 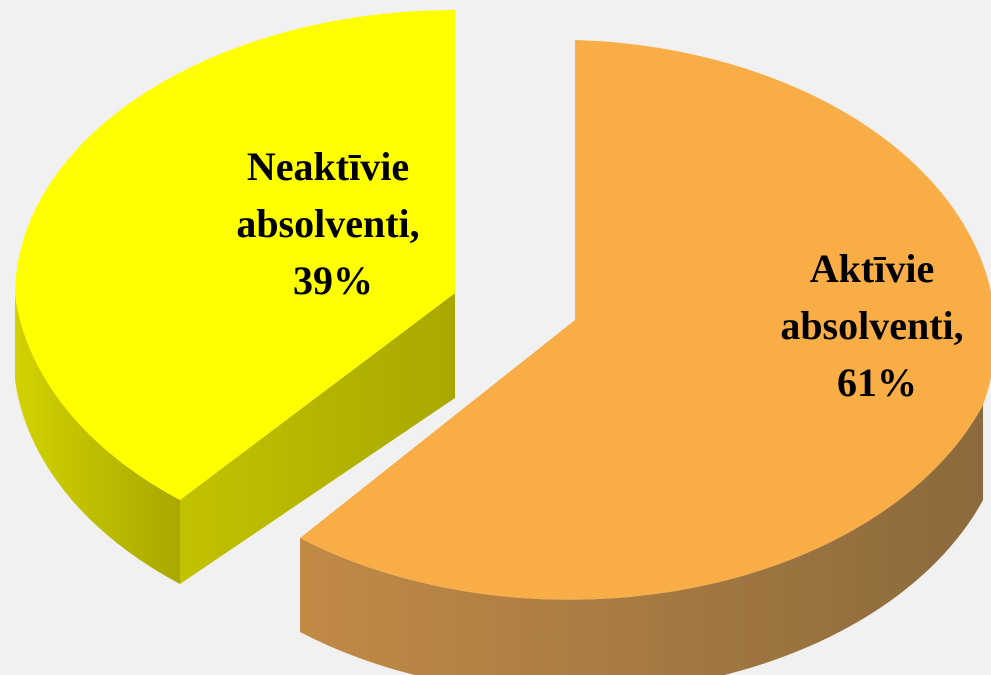 I want to click on label-neaktivie: Neaktīvie absolventi, 39%, so click(x=332, y=223).